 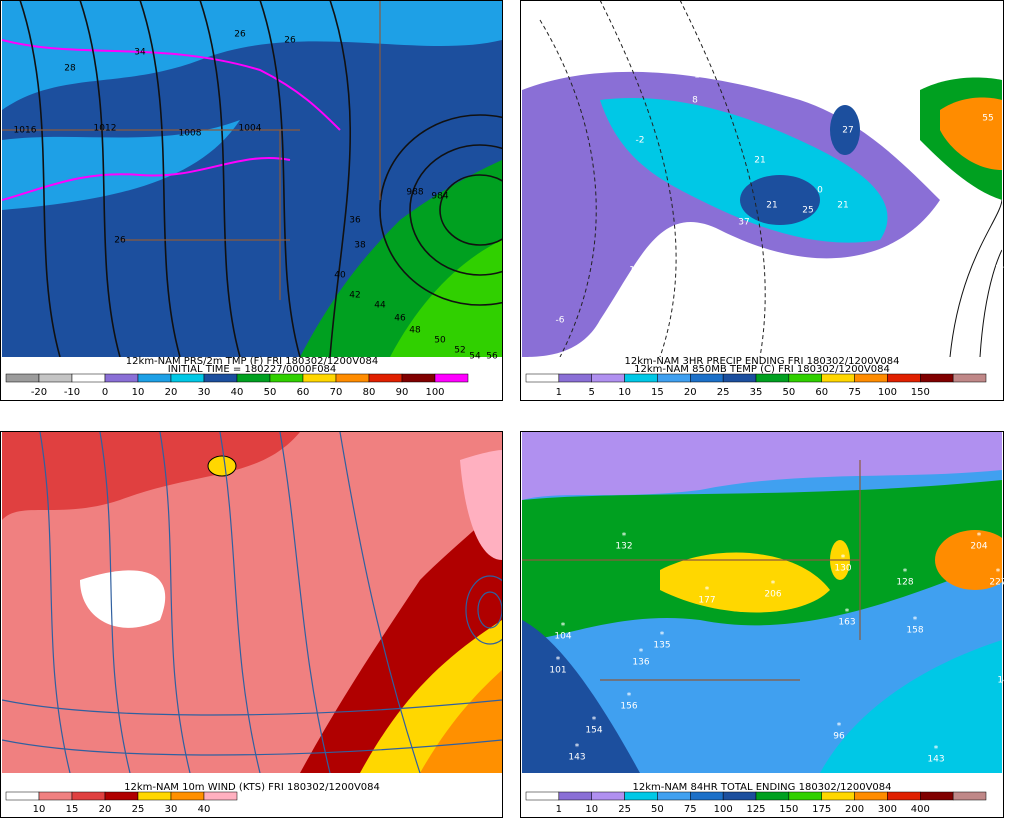 What do you see at coordinates (340, 276) in the screenshot?
I see `contour-label: 40` at bounding box center [340, 276].